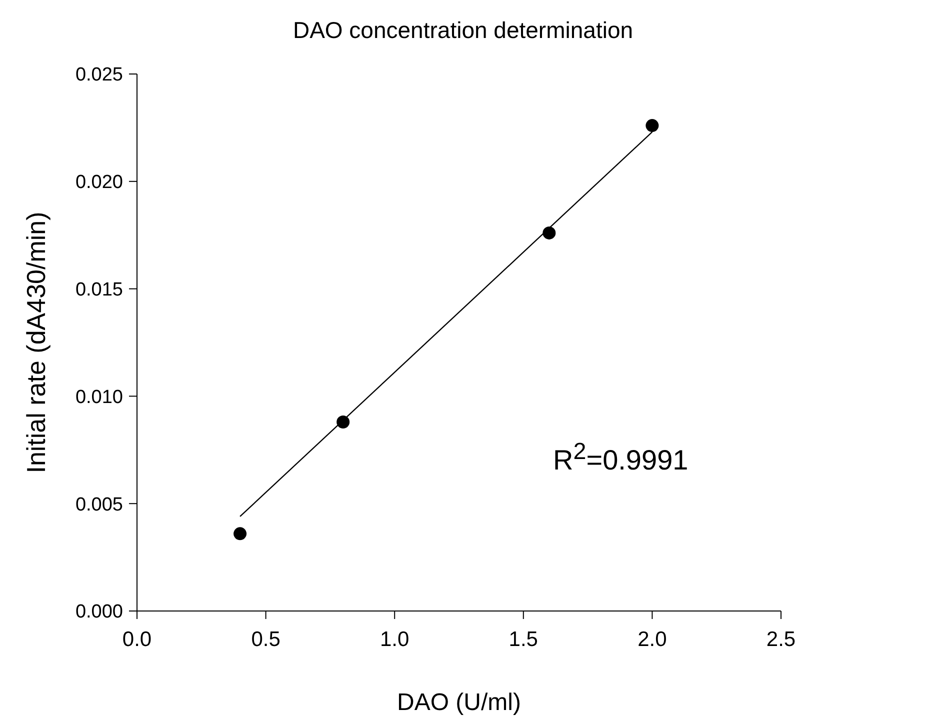 This screenshot has width=932, height=726. I want to click on y-tick-label: 0.020, so click(99, 183).